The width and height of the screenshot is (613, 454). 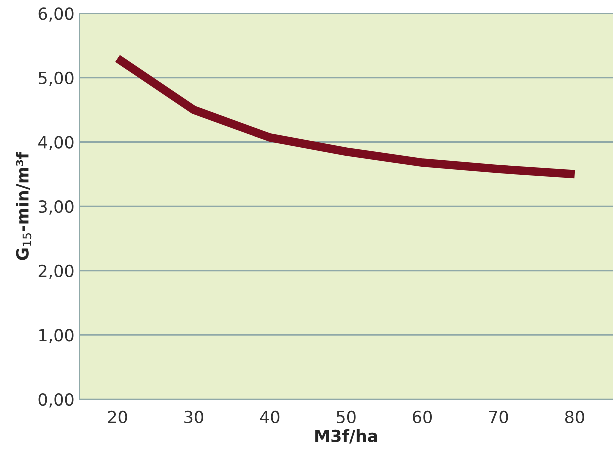 I want to click on y-tick-label: 4,00, so click(x=56, y=143).